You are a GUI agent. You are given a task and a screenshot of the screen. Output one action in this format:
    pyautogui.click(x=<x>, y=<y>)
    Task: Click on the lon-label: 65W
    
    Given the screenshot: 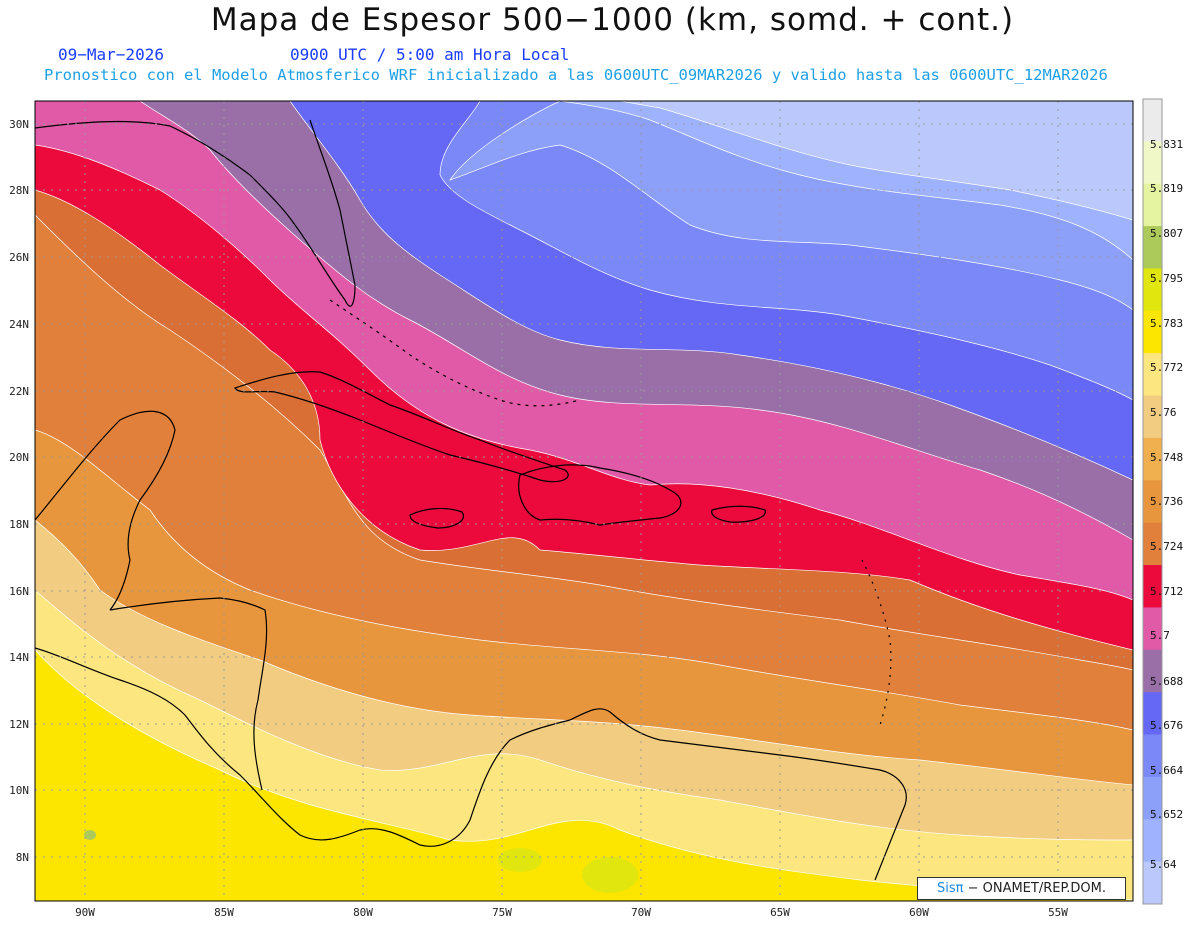 What is the action you would take?
    pyautogui.click(x=780, y=912)
    